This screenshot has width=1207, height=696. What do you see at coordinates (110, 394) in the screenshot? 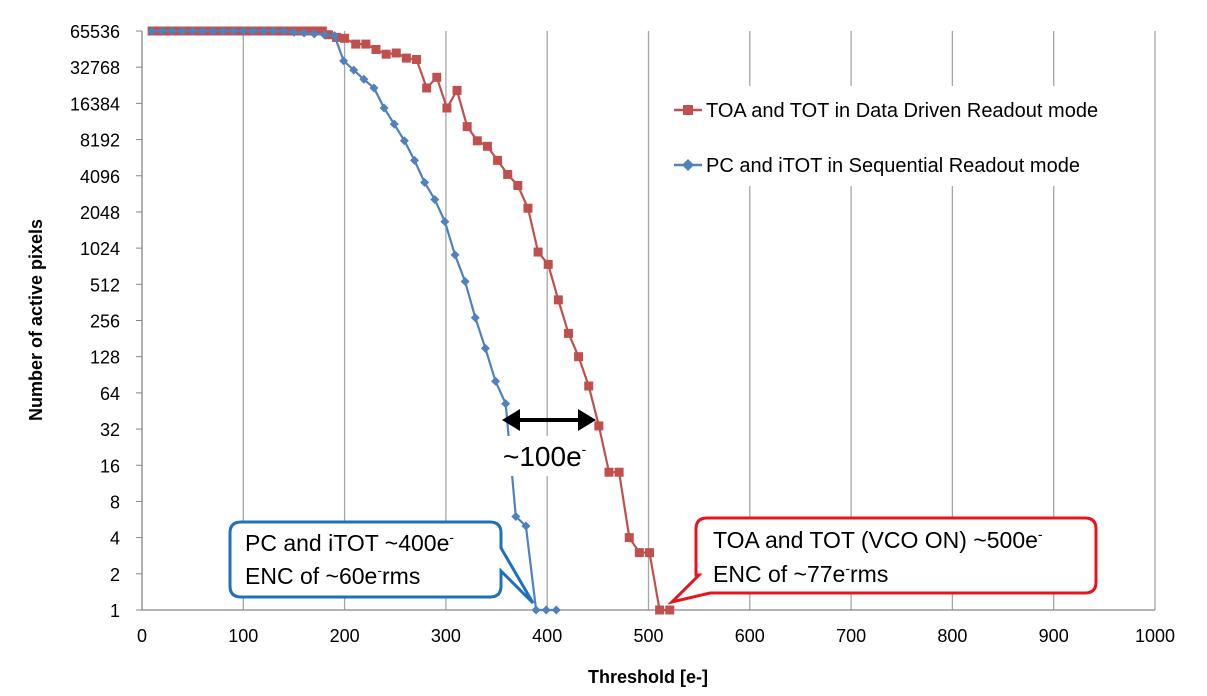
I see `y-tick-label: 64` at bounding box center [110, 394].